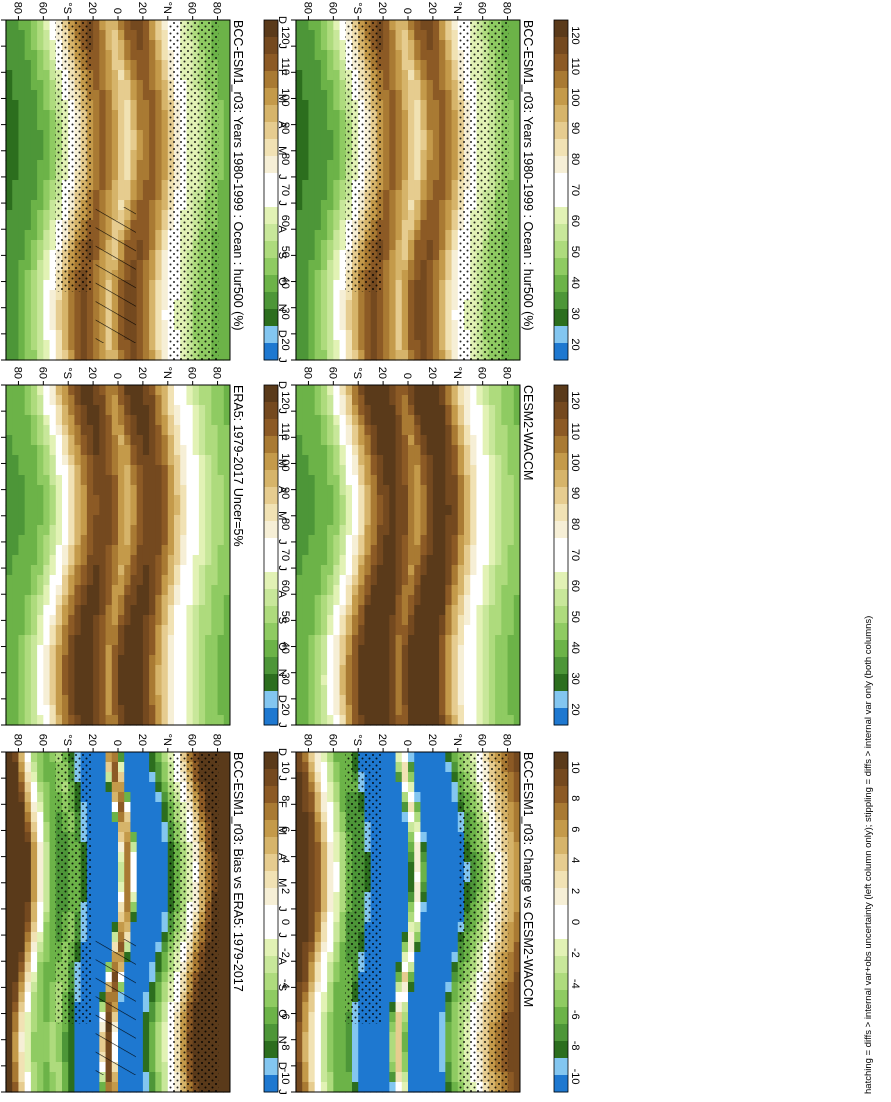 This screenshot has width=891, height=1102. Describe the element at coordinates (285, 221) in the screenshot. I see `colorbar-tick-label: 60` at that location.